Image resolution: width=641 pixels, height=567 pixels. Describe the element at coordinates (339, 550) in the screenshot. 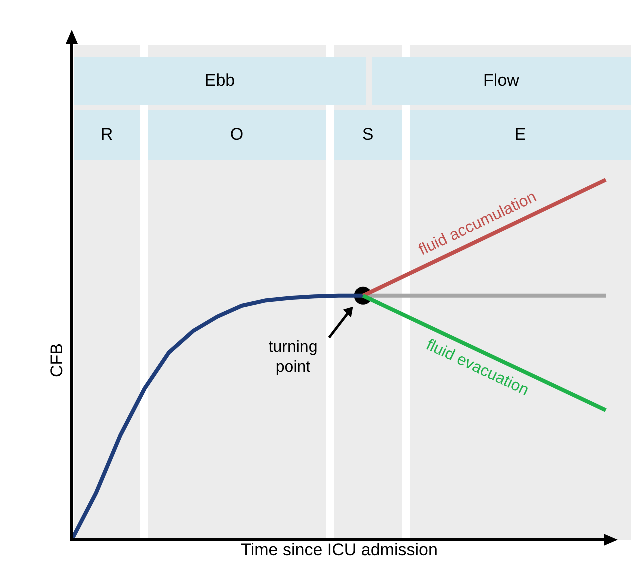

I see `x-axis-title: Time since ICU admission` at that location.